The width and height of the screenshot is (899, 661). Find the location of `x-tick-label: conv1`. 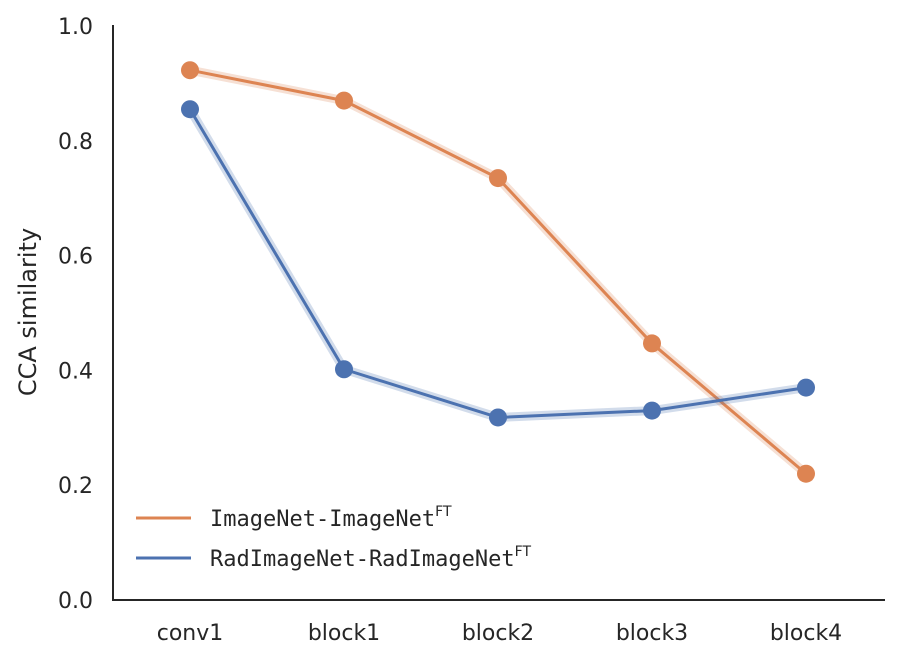

x-tick-label: conv1 is located at coordinates (190, 633).